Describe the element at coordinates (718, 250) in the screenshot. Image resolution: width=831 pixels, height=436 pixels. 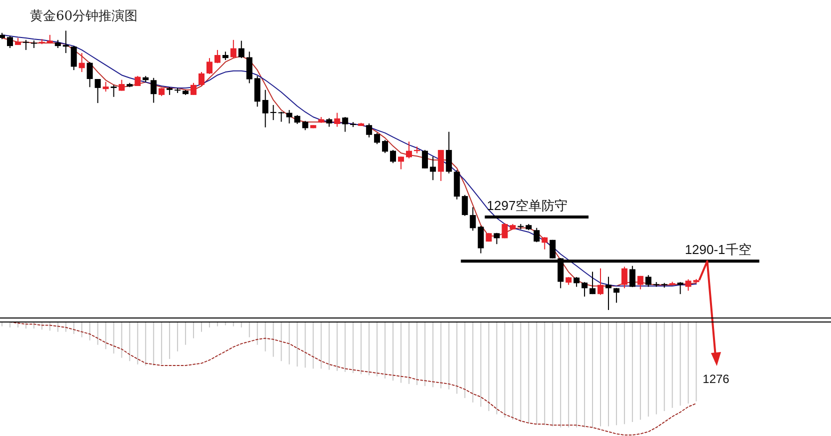
I see `ref-line-label: 1290-1千空` at that location.